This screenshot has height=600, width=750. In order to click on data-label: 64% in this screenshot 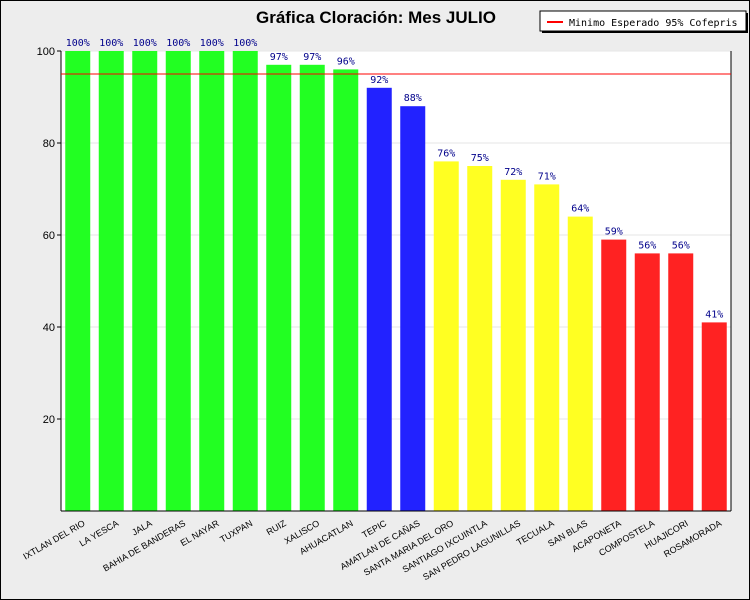, I will do `click(580, 209)`.